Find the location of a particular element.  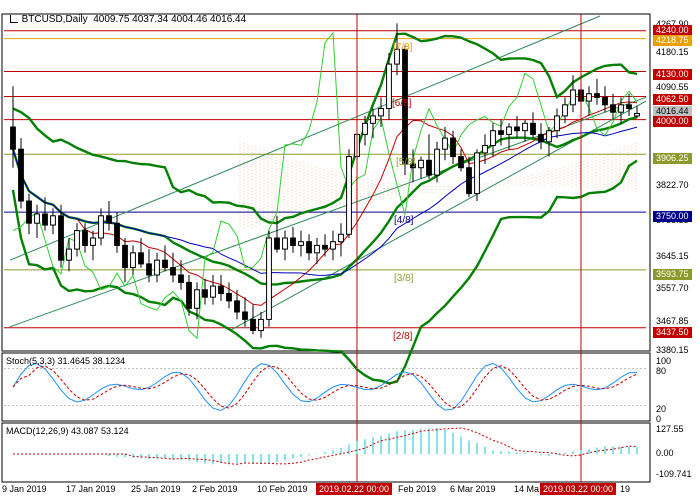

price-tag: 3750.00 is located at coordinates (672, 216).